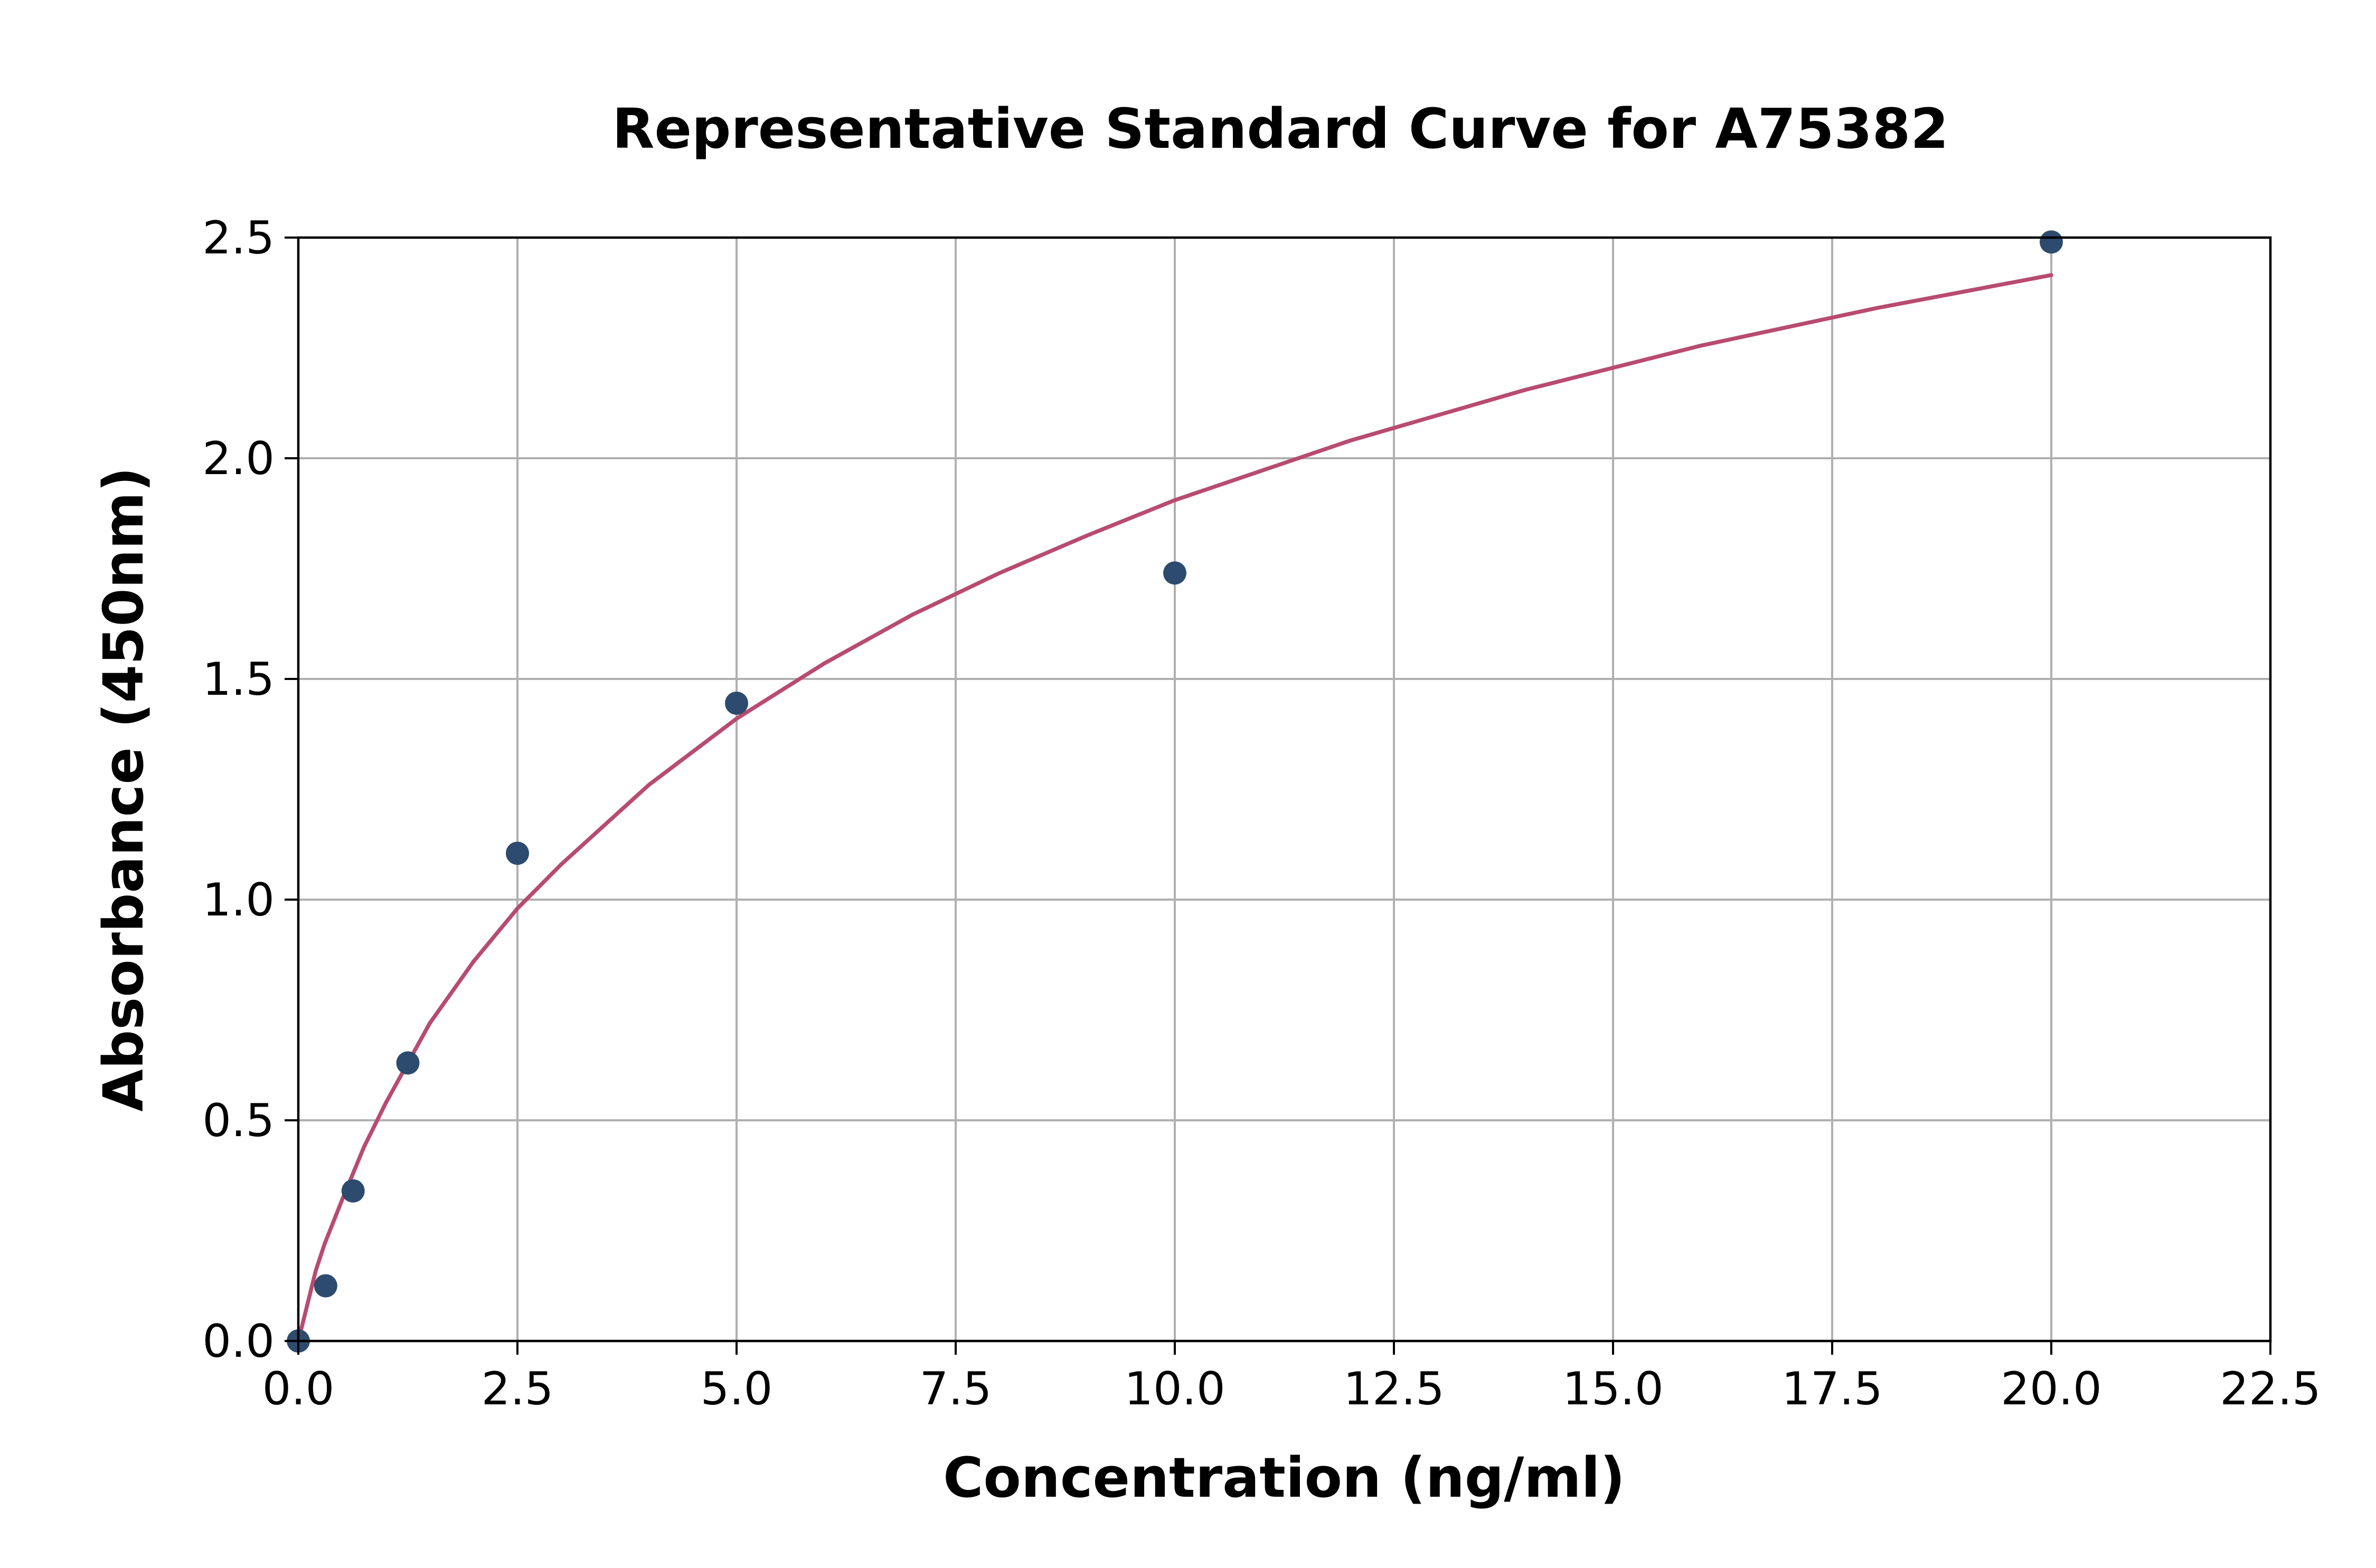 The width and height of the screenshot is (2376, 1568). I want to click on y-tick-label: 1.5, so click(239, 680).